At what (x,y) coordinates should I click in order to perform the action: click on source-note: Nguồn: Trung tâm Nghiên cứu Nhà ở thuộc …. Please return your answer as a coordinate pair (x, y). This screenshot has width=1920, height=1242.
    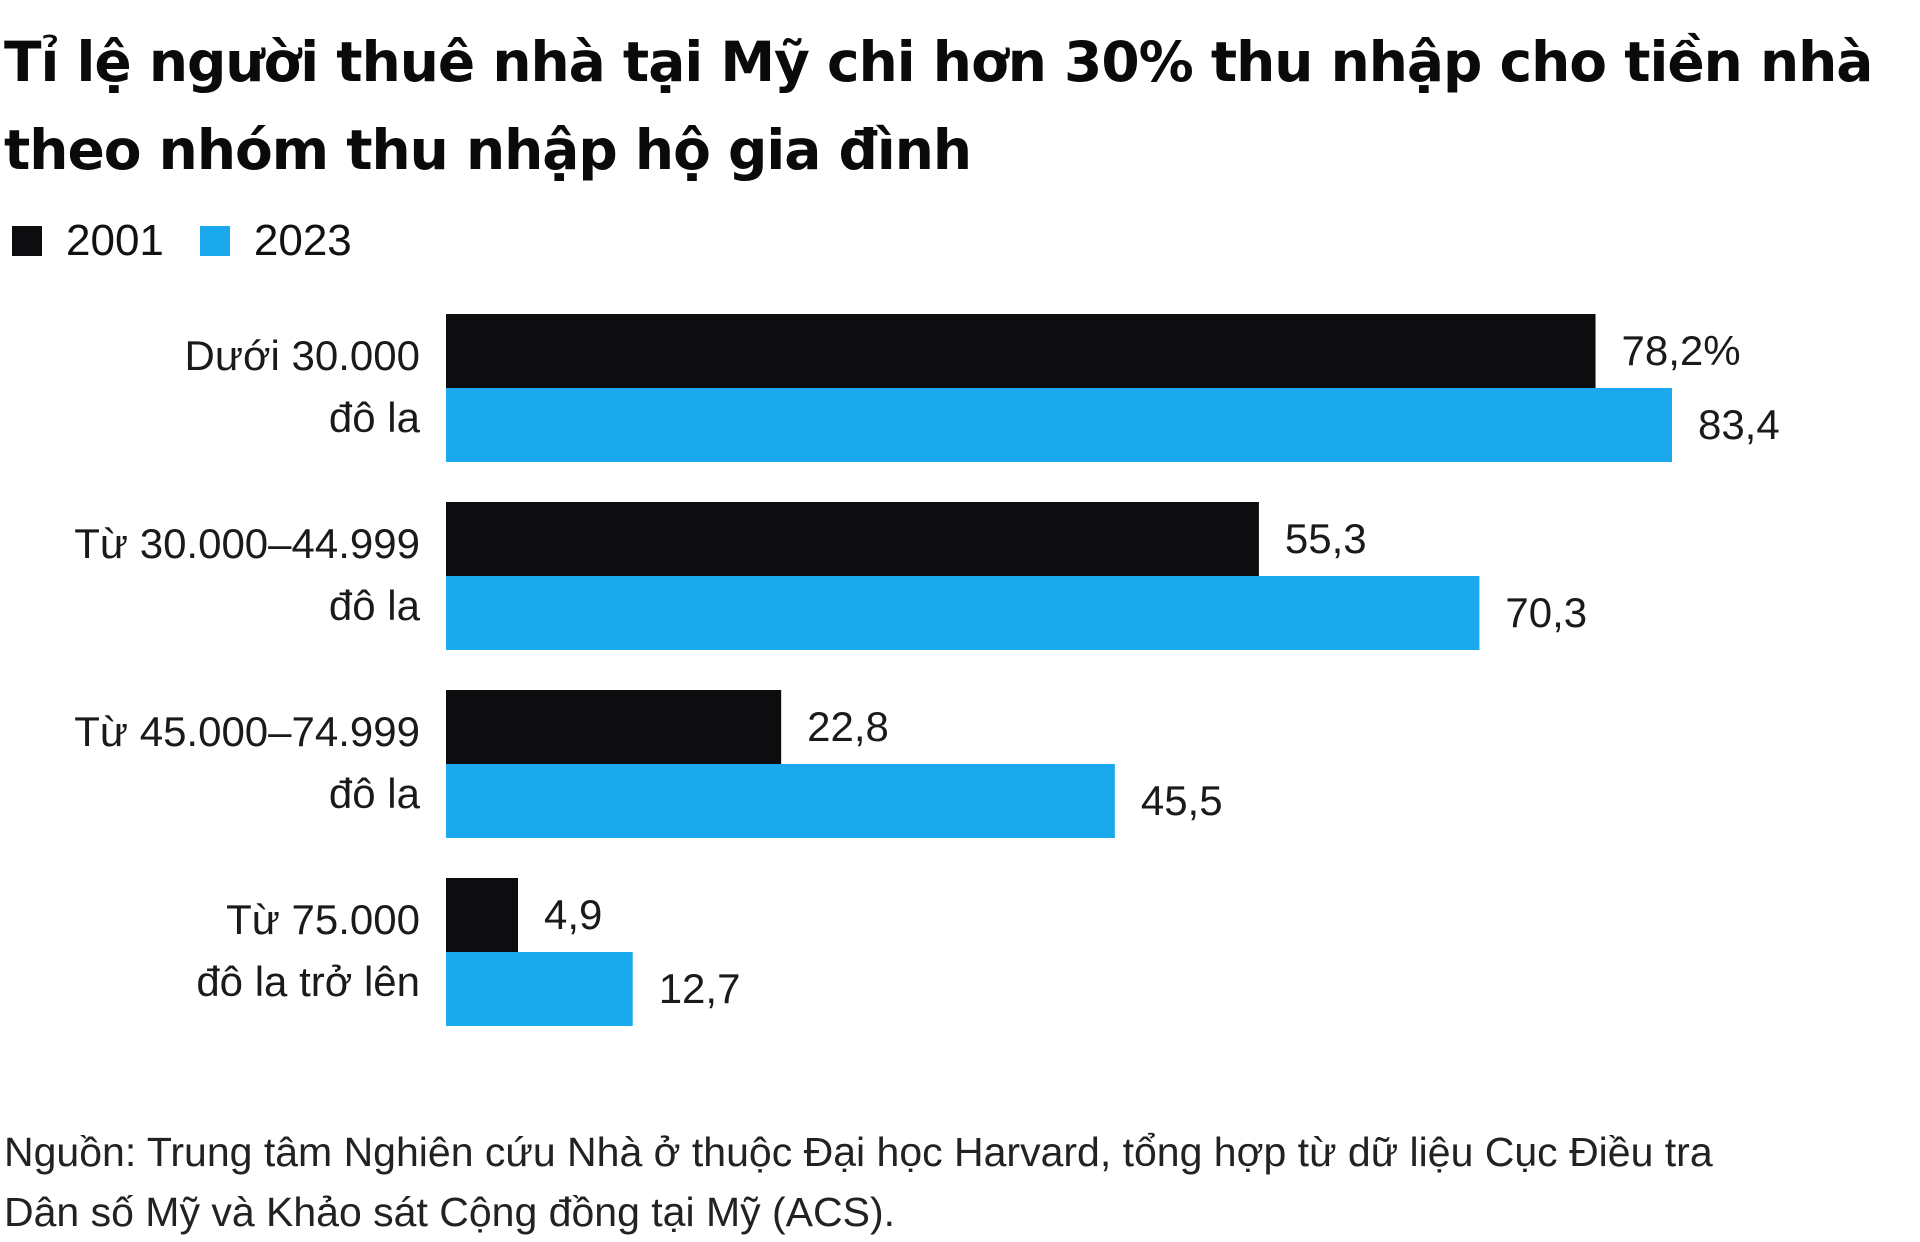
    Looking at the image, I should click on (959, 1182).